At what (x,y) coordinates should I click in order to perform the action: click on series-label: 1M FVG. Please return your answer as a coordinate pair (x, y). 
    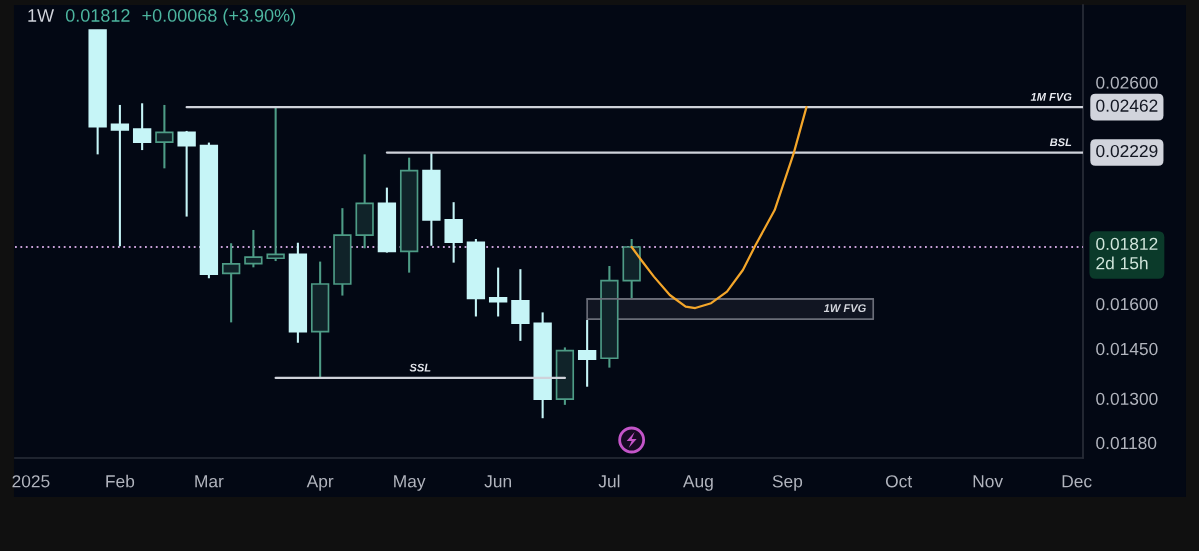
    Looking at the image, I should click on (1051, 96).